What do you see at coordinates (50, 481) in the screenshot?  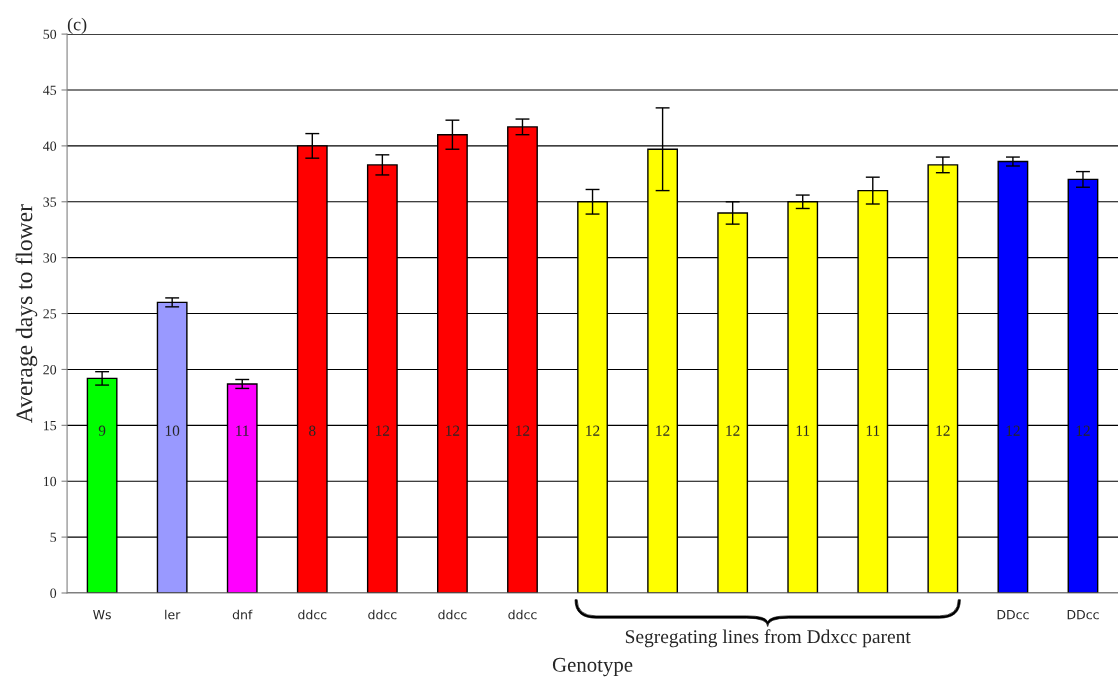 I see `y-tick-label: 10` at bounding box center [50, 481].